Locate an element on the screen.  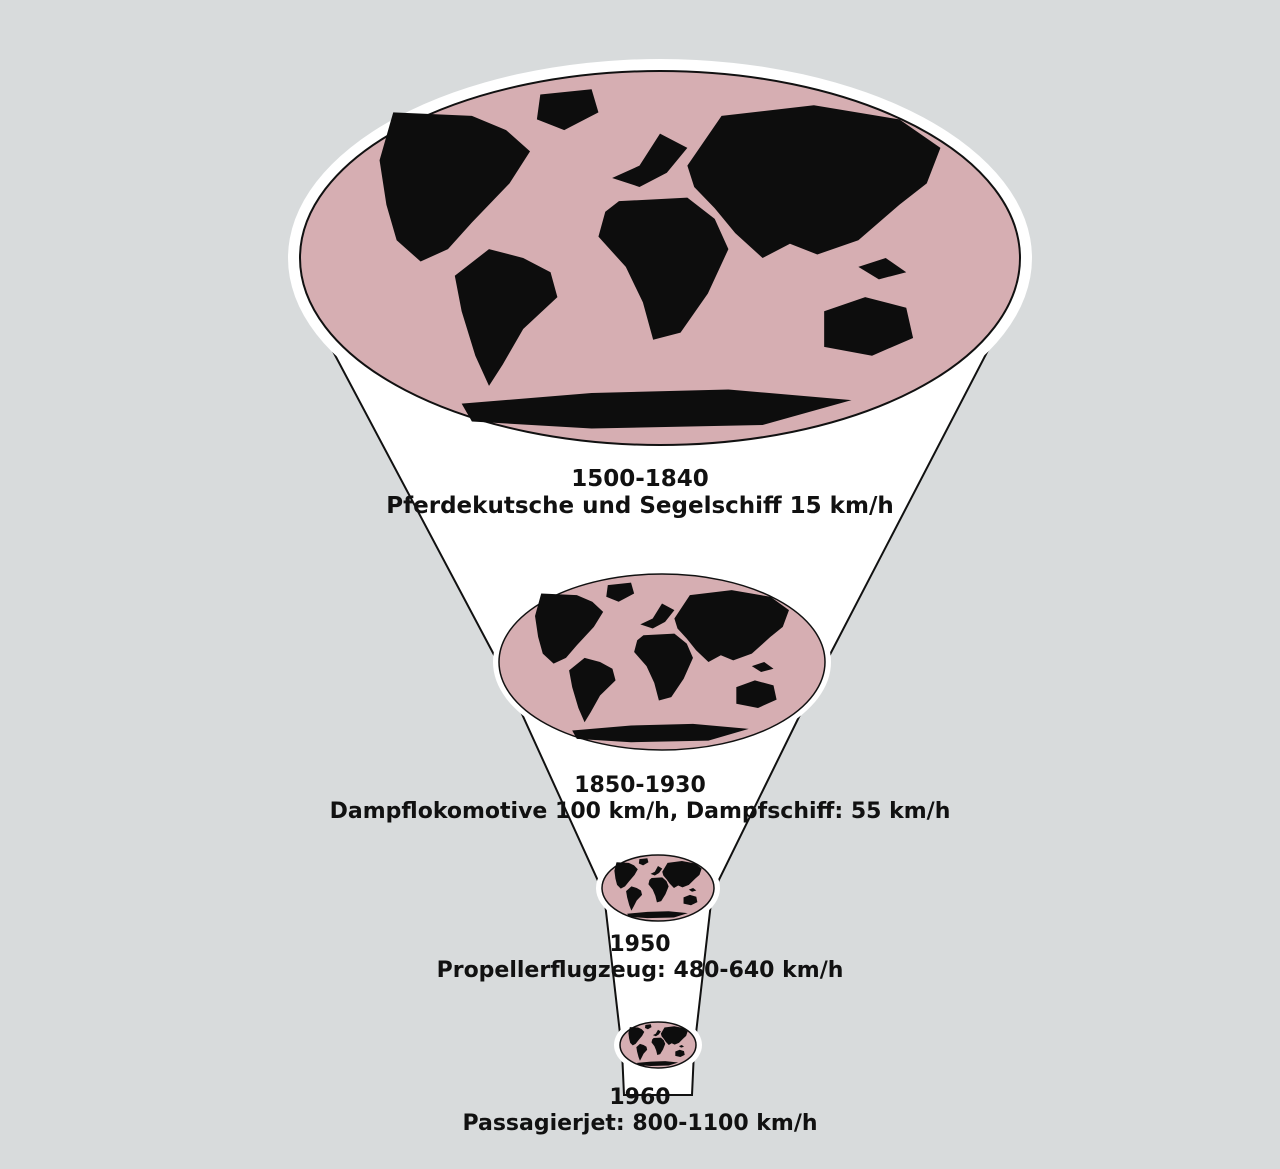
stage-3-description: Propellerflugzeug: 480-640 km/h is located at coordinates (640, 970).